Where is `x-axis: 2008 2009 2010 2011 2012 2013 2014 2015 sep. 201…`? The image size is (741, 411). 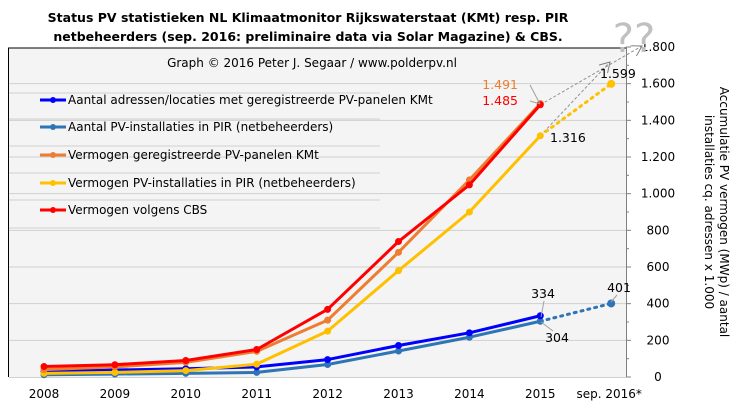 x-axis: 2008 2009 2010 2011 2012 2013 2014 2015 sep. 201… is located at coordinates (325, 389).